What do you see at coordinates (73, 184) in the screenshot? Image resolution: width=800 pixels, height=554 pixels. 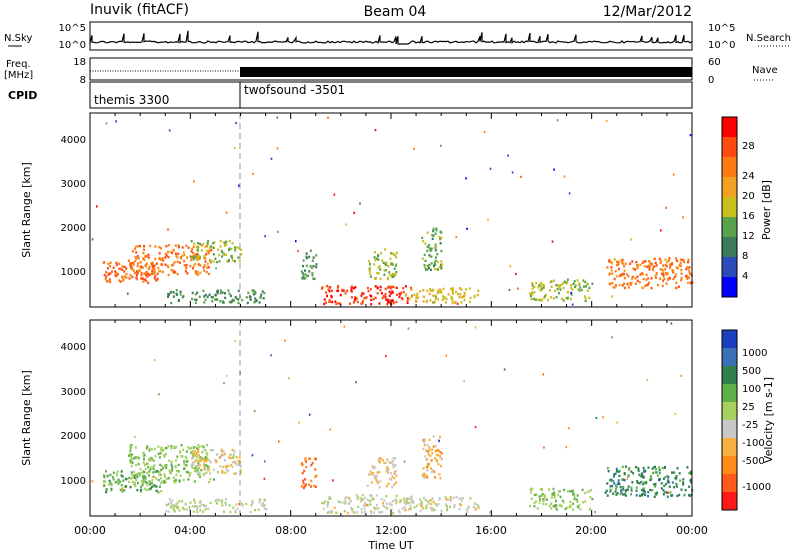 I see `power-y-tick-3000: 3000` at bounding box center [73, 184].